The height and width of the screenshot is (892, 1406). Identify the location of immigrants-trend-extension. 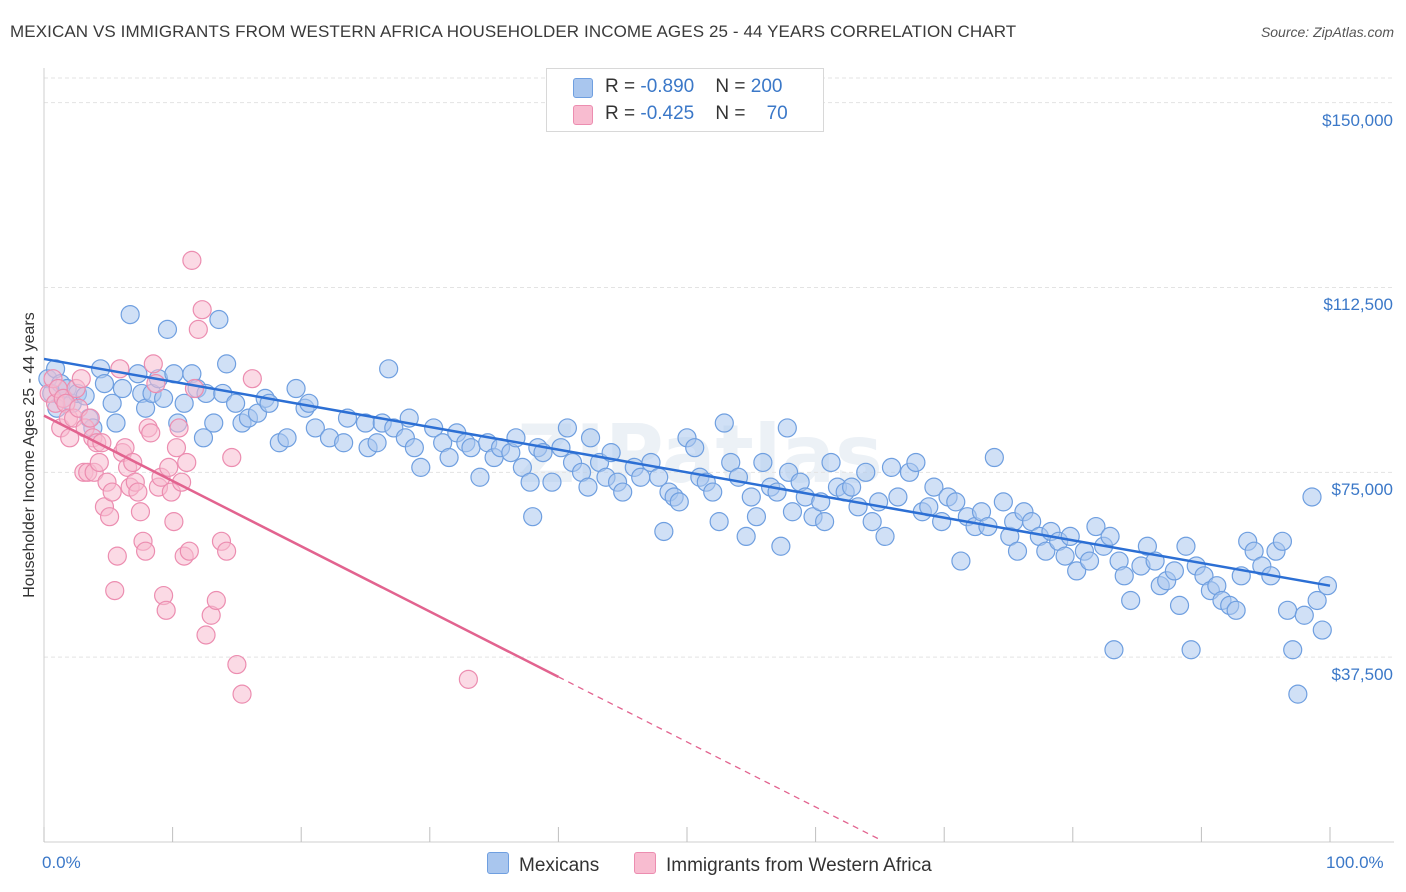
(719, 758).